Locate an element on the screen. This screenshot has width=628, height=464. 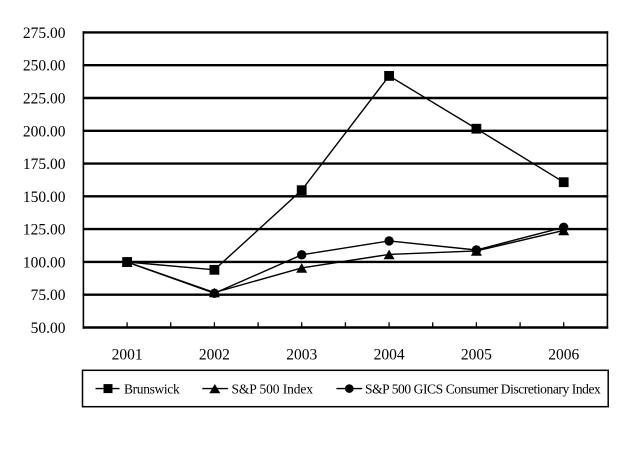
svg-text: 250.00 is located at coordinates (44, 66).